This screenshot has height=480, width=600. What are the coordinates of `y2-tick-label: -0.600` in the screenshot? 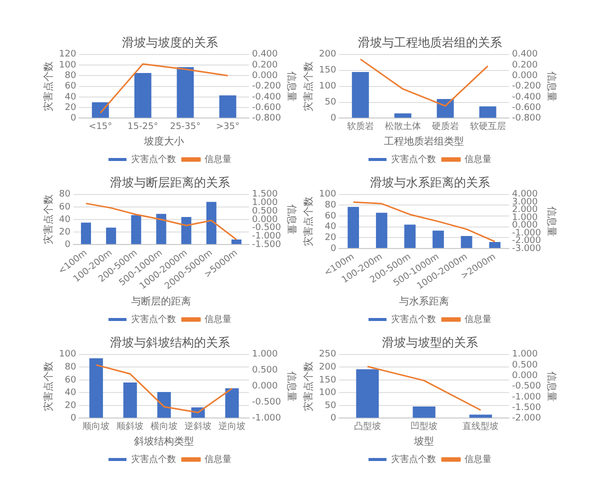 It's located at (267, 107).